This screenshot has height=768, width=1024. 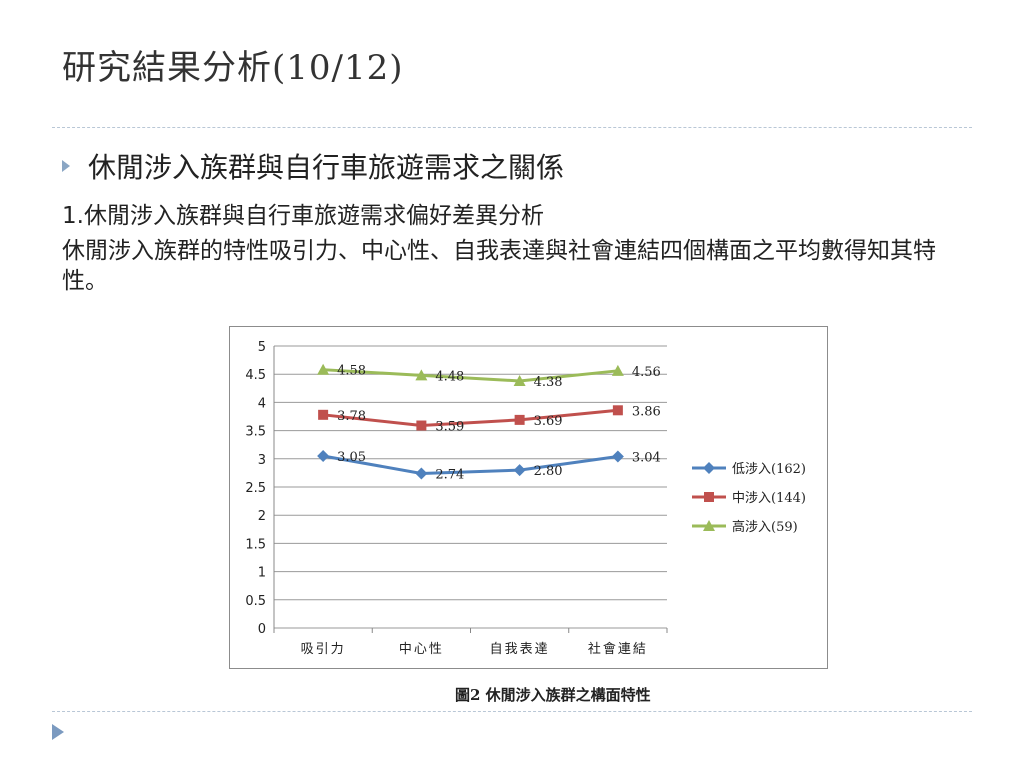 What do you see at coordinates (58, 732) in the screenshot?
I see `next-slide-icon` at bounding box center [58, 732].